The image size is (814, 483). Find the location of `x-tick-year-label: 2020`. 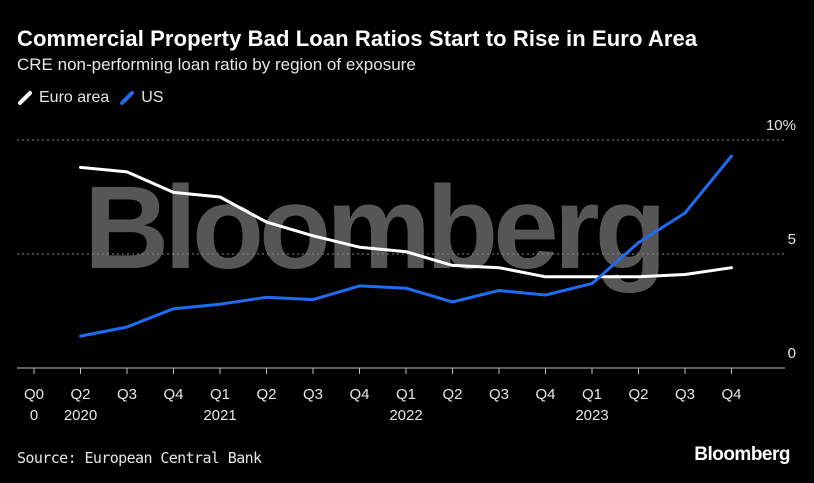

x-tick-year-label: 2020 is located at coordinates (80, 415).